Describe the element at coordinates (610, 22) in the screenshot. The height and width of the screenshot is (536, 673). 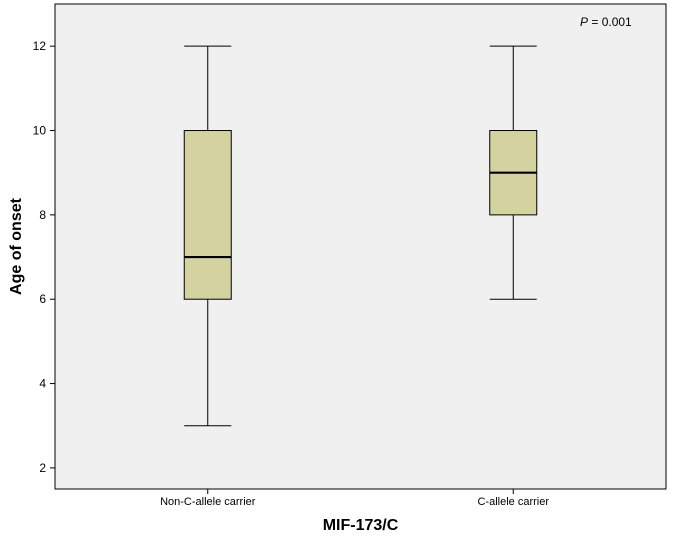
I see `p-value-text: = 0.001` at that location.